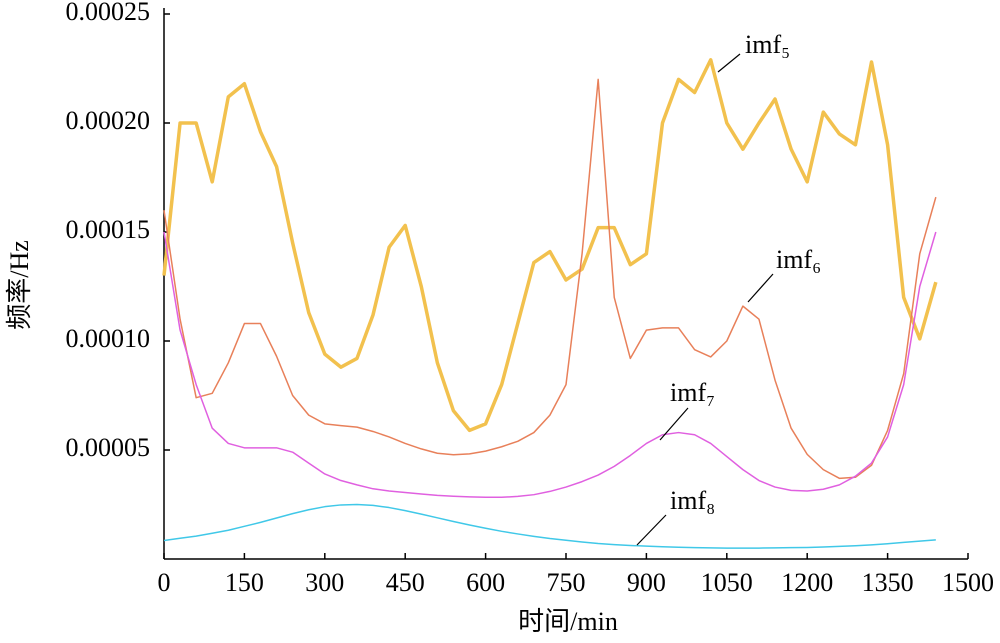  Describe the element at coordinates (164, 582) in the screenshot. I see `x-tick-label: 0` at that location.